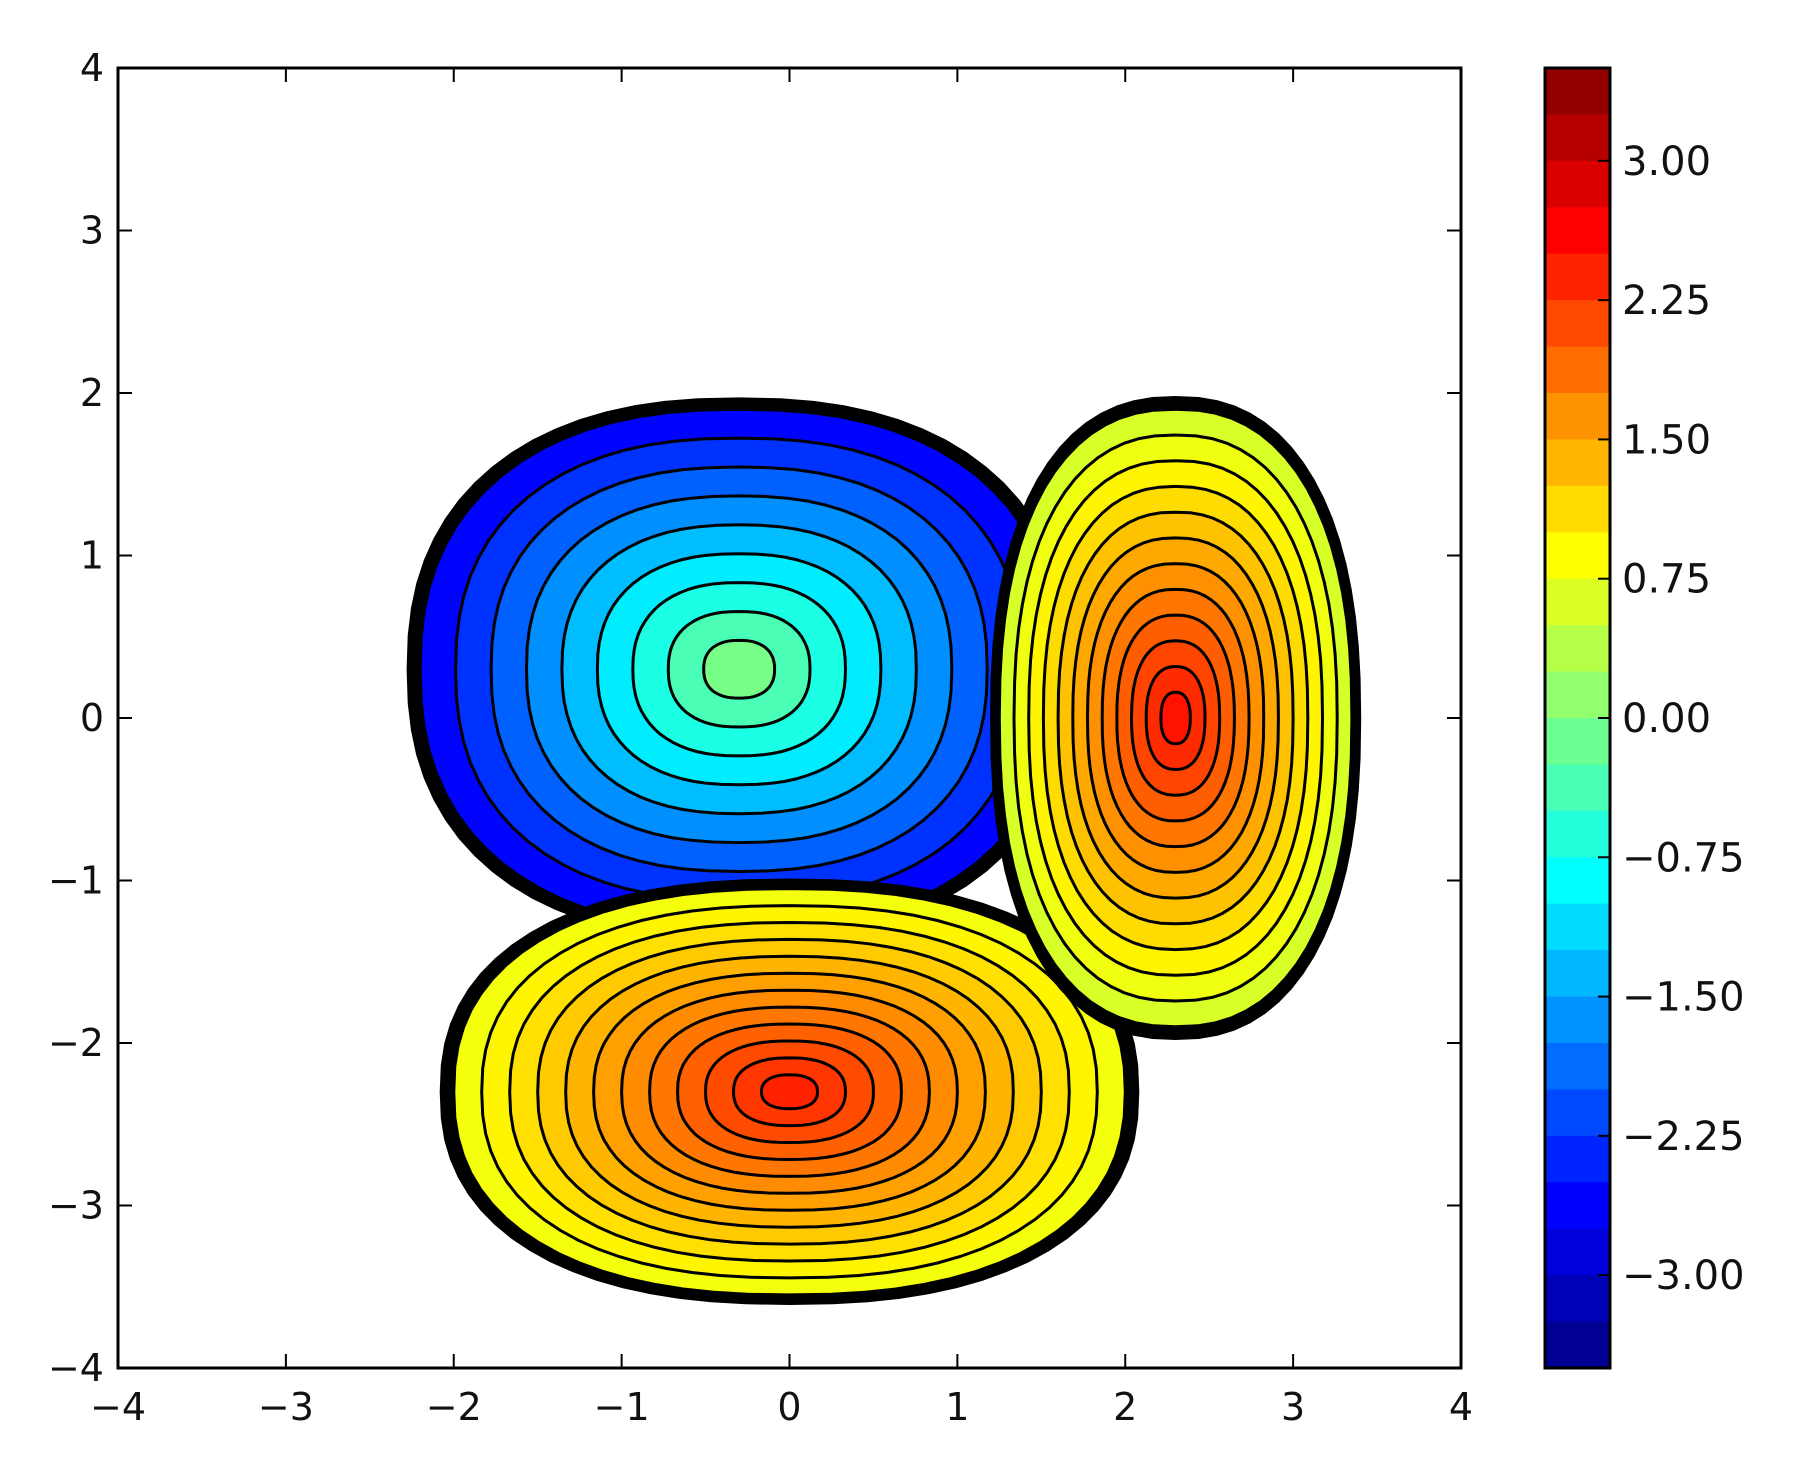 The width and height of the screenshot is (1793, 1465). What do you see at coordinates (1666, 719) in the screenshot?
I see `colorbar-tick-label: 0.00` at bounding box center [1666, 719].